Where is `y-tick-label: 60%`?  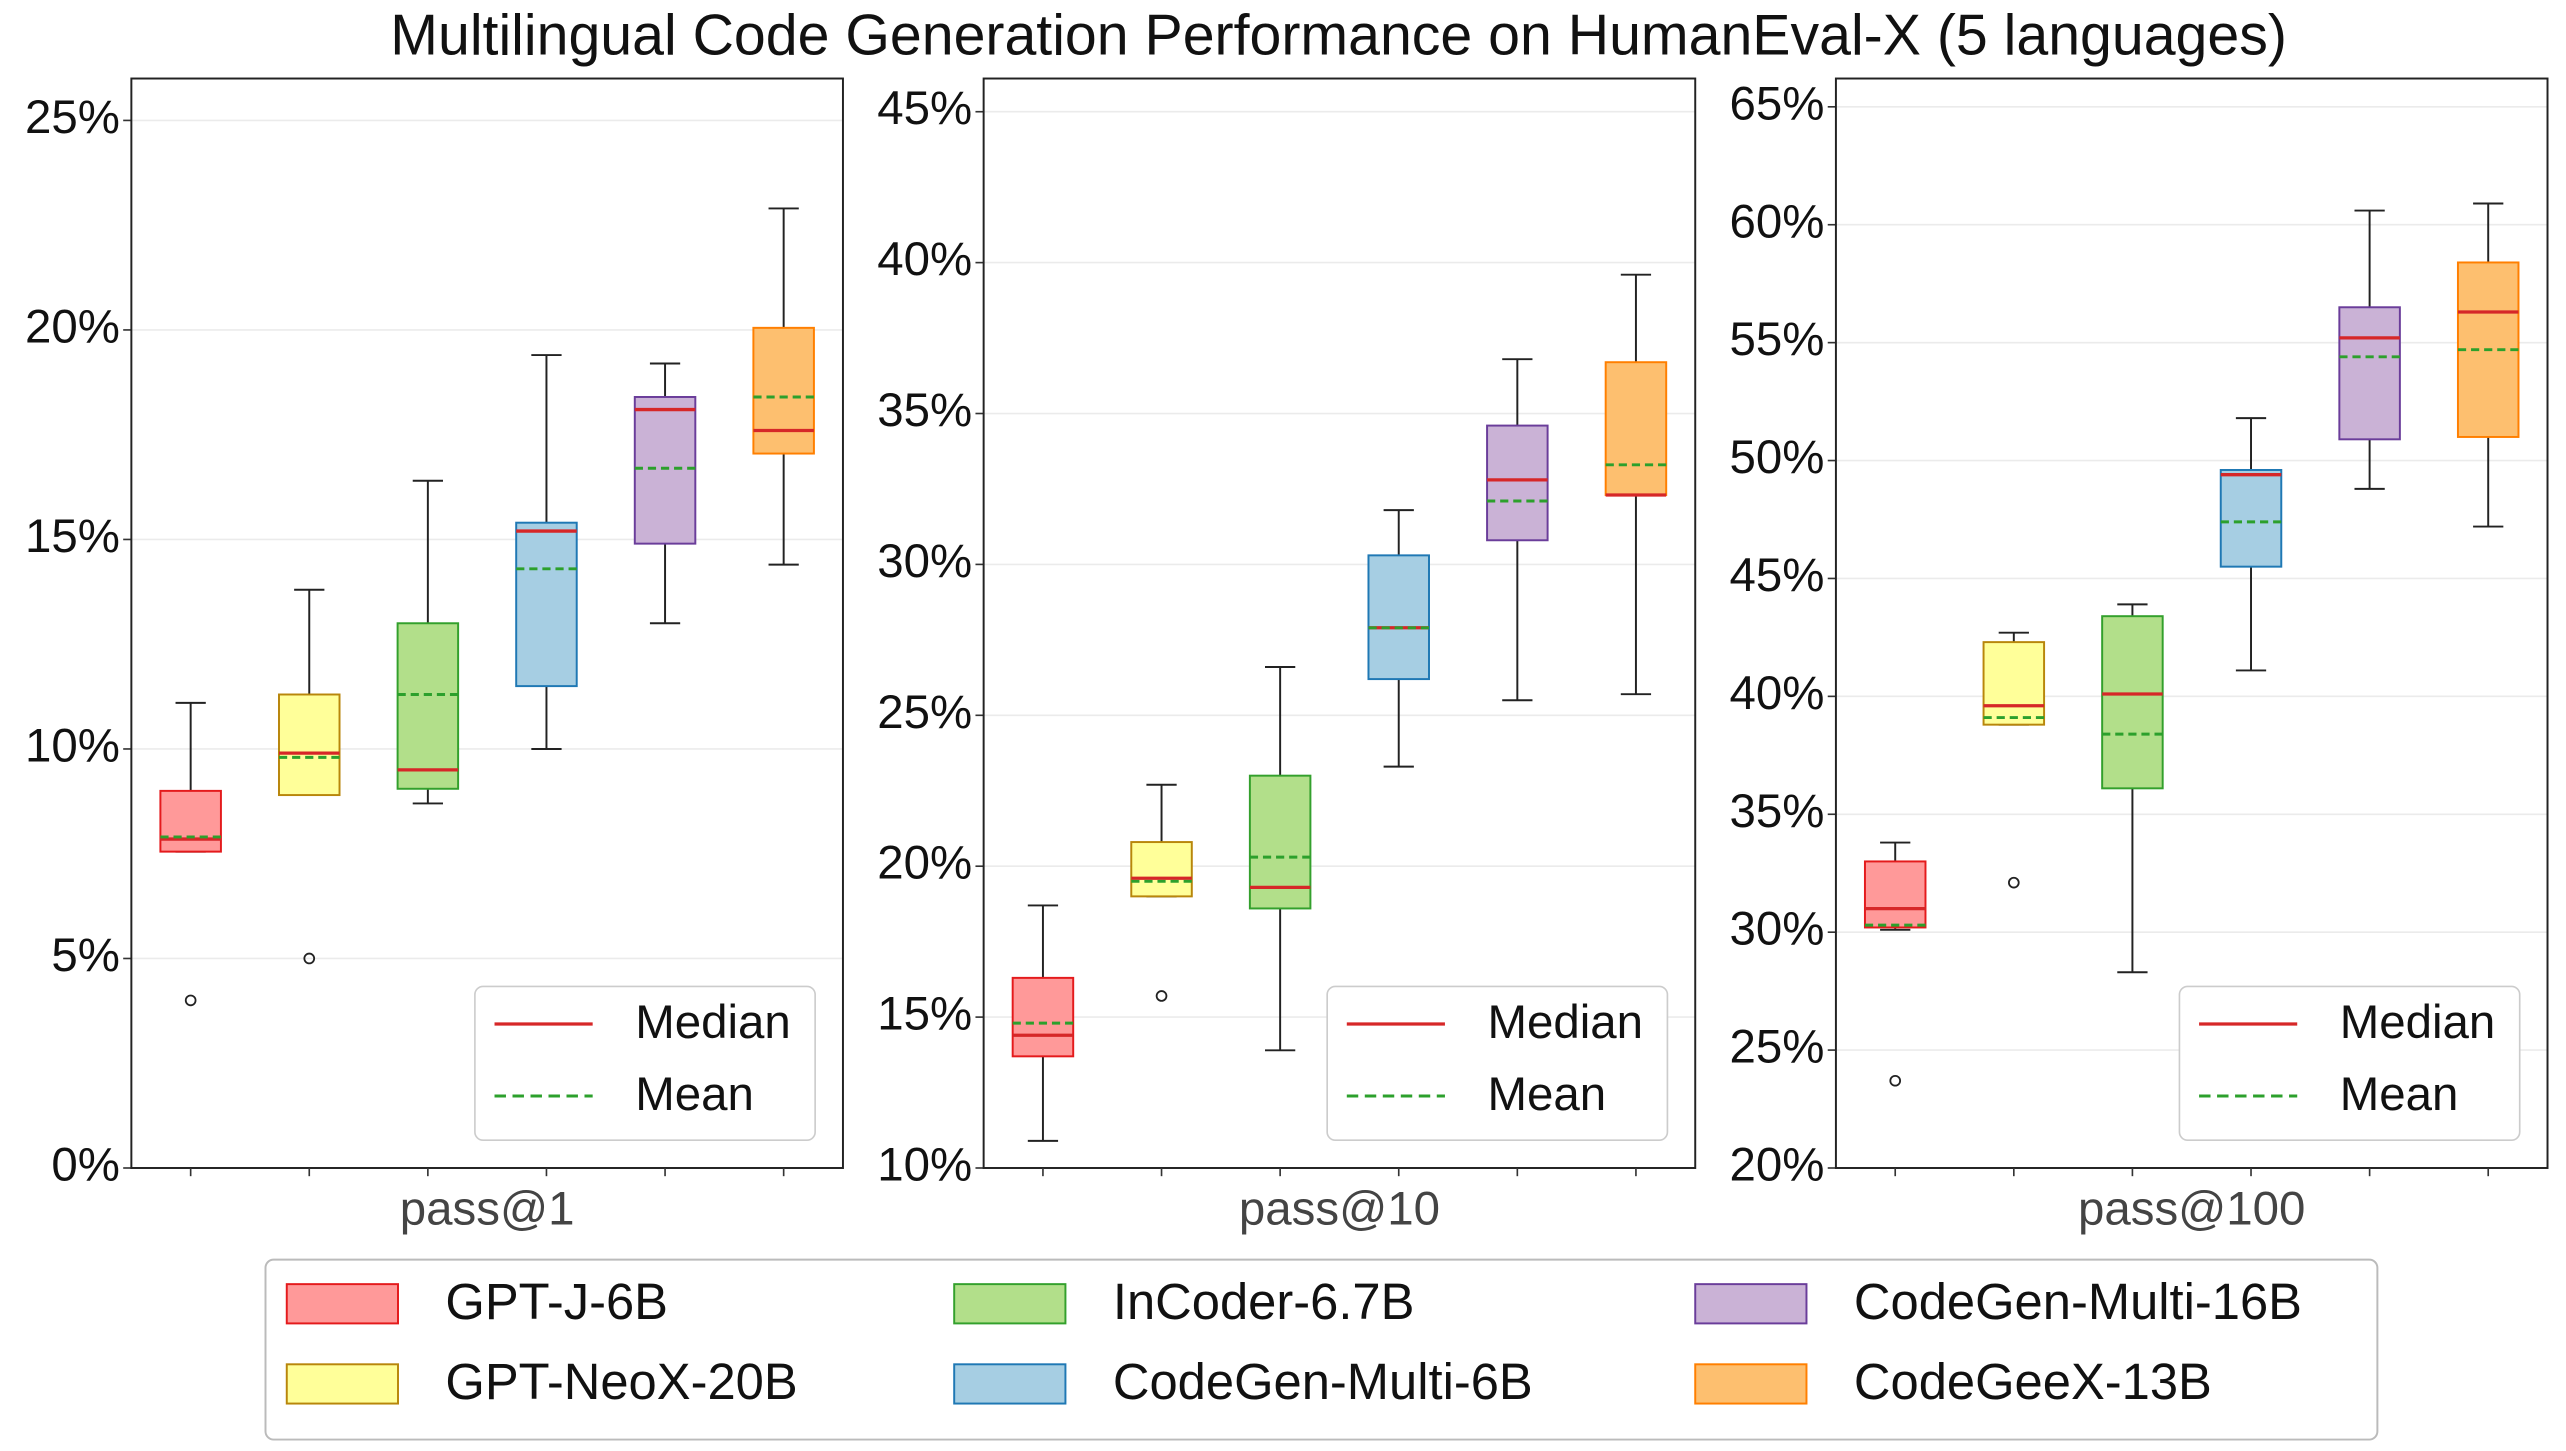
y-tick-label: 60% is located at coordinates (1777, 221).